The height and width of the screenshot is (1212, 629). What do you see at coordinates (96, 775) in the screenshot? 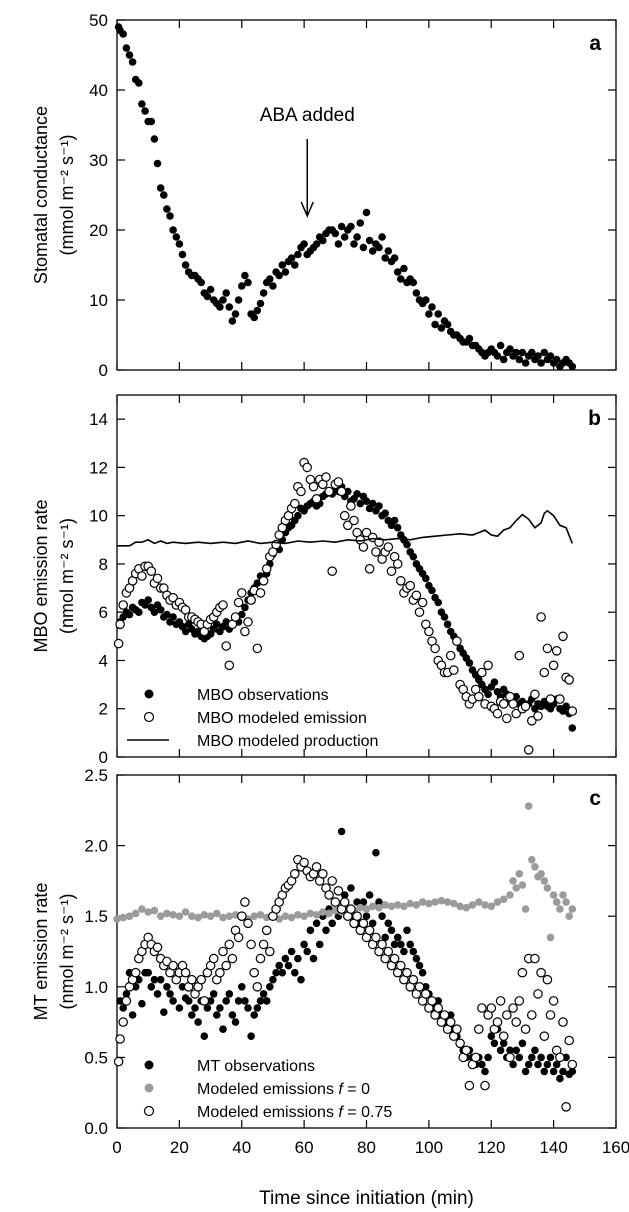
I see `y-tick-label: 2.5` at bounding box center [96, 775].